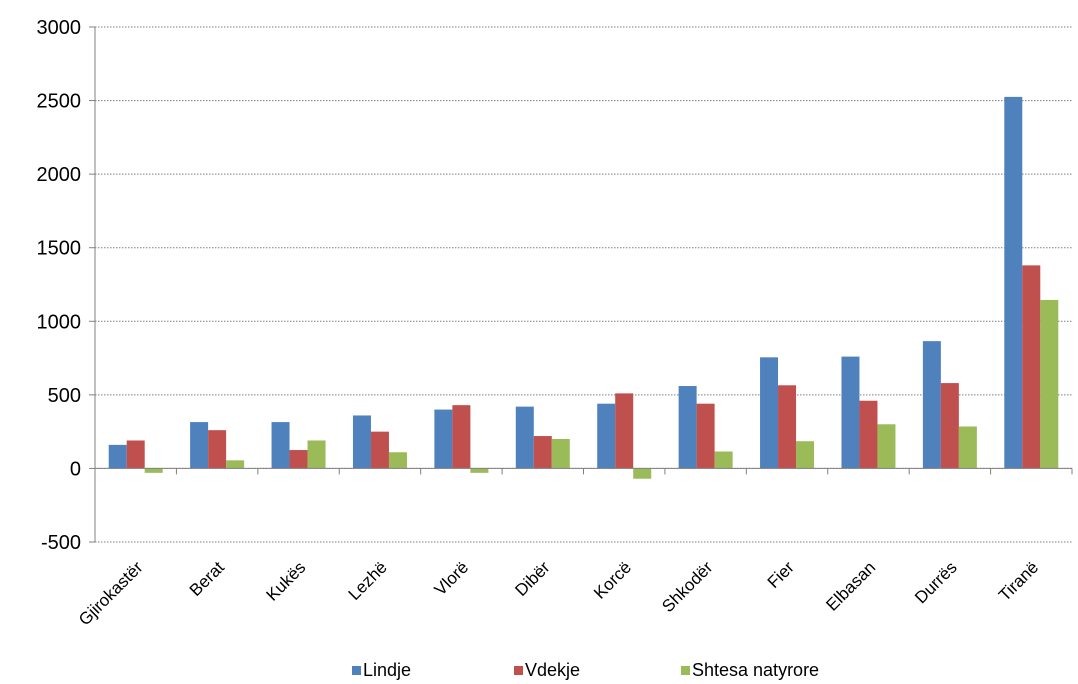 The image size is (1078, 684). Describe the element at coordinates (75, 469) in the screenshot. I see `y-tick-label: 0` at that location.